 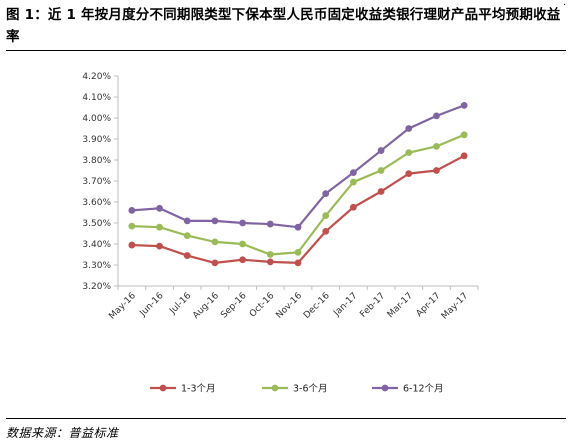 What do you see at coordinates (372, 305) in the screenshot?
I see `x-tick-label: Feb-17` at bounding box center [372, 305].